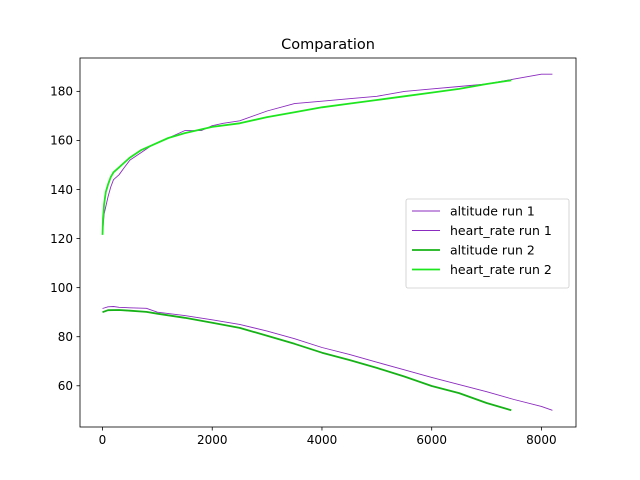  Describe the element at coordinates (431, 440) in the screenshot. I see `x-tick-label: 6000` at that location.